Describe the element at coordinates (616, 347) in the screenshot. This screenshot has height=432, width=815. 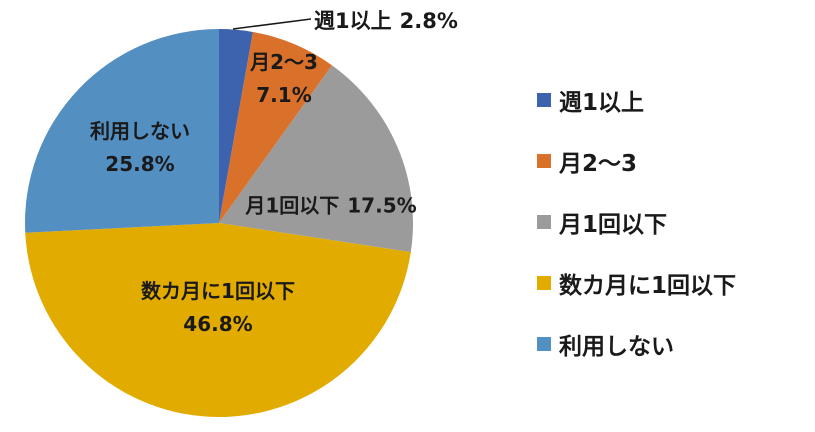
I see `legend-label: 利用しない` at that location.